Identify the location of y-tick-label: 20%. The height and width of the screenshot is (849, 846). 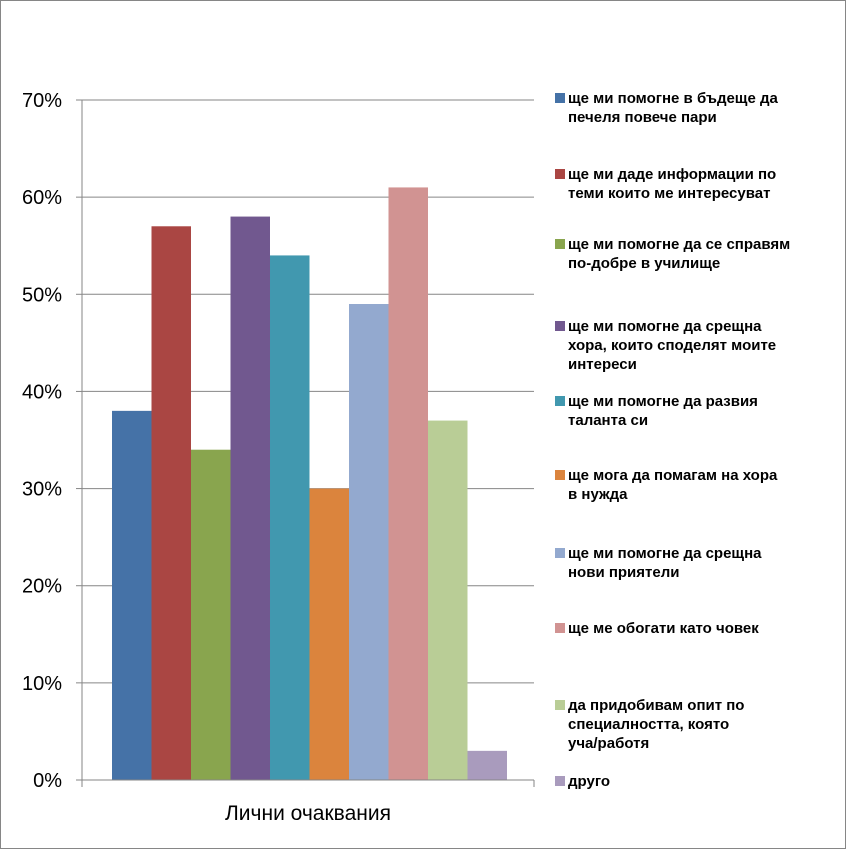
(42, 587).